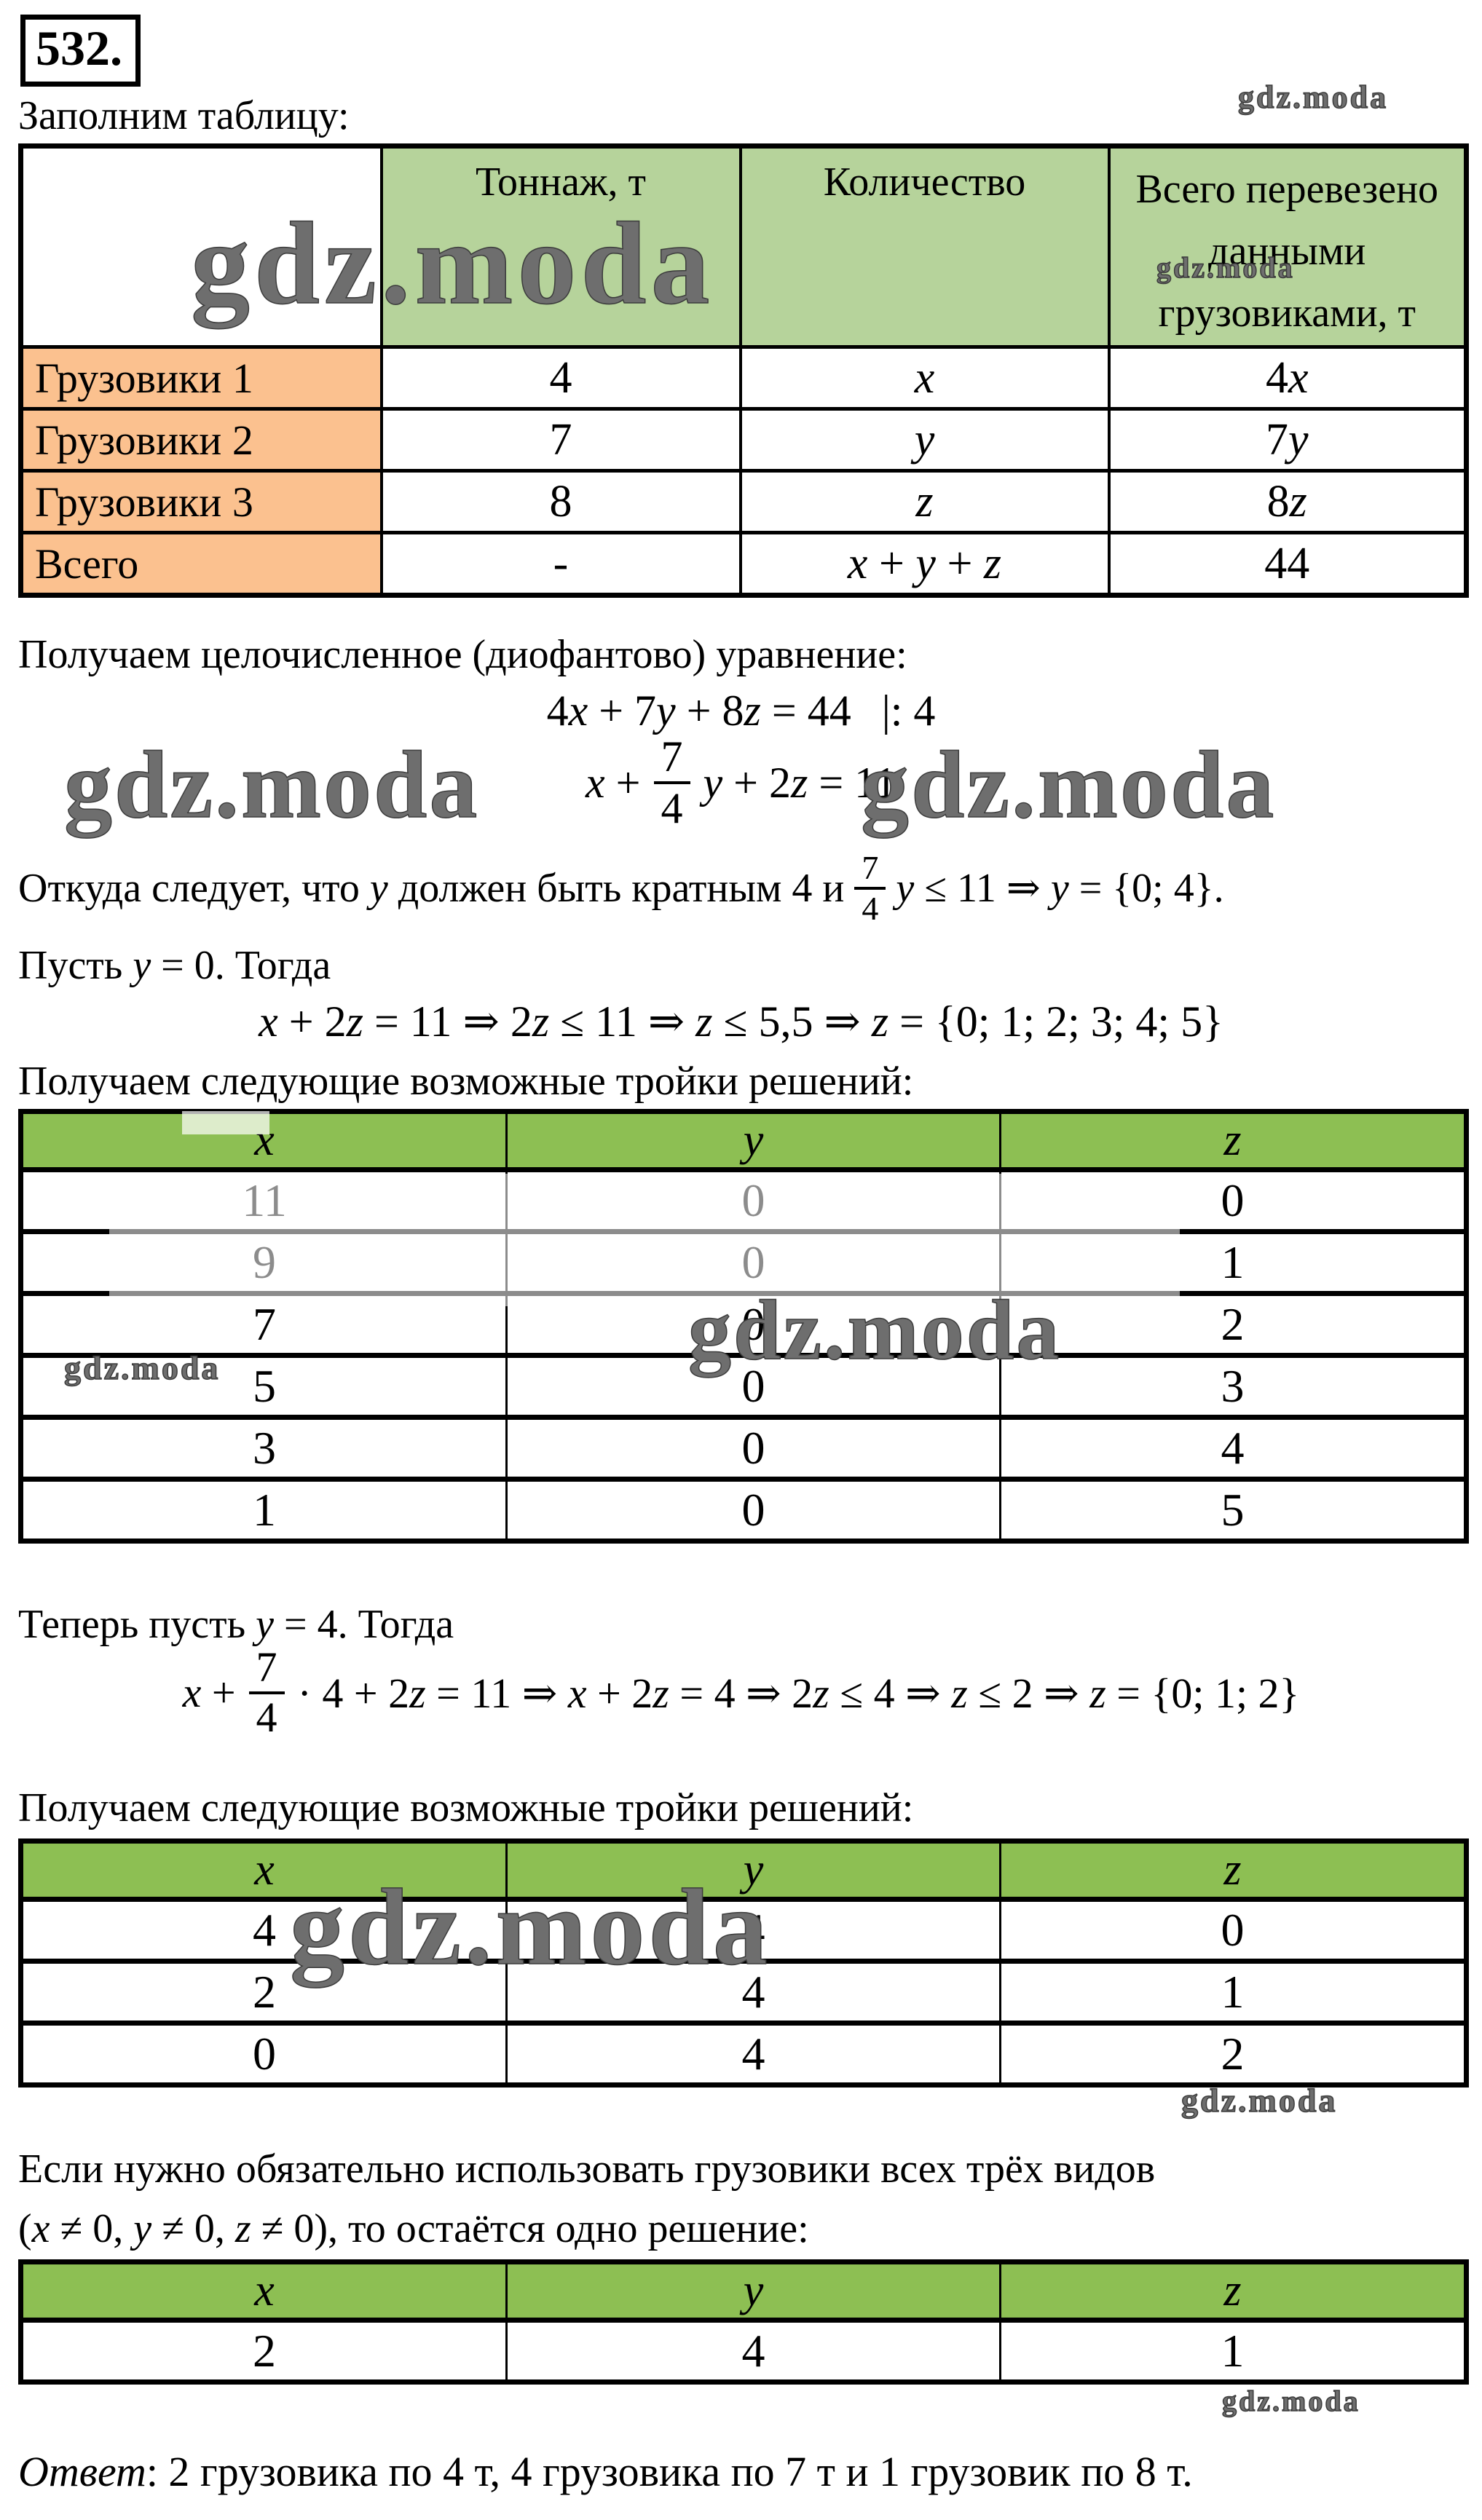 This screenshot has height=2520, width=1482. Describe the element at coordinates (266, 1717) in the screenshot. I see `fraction-denominator: 4` at that location.